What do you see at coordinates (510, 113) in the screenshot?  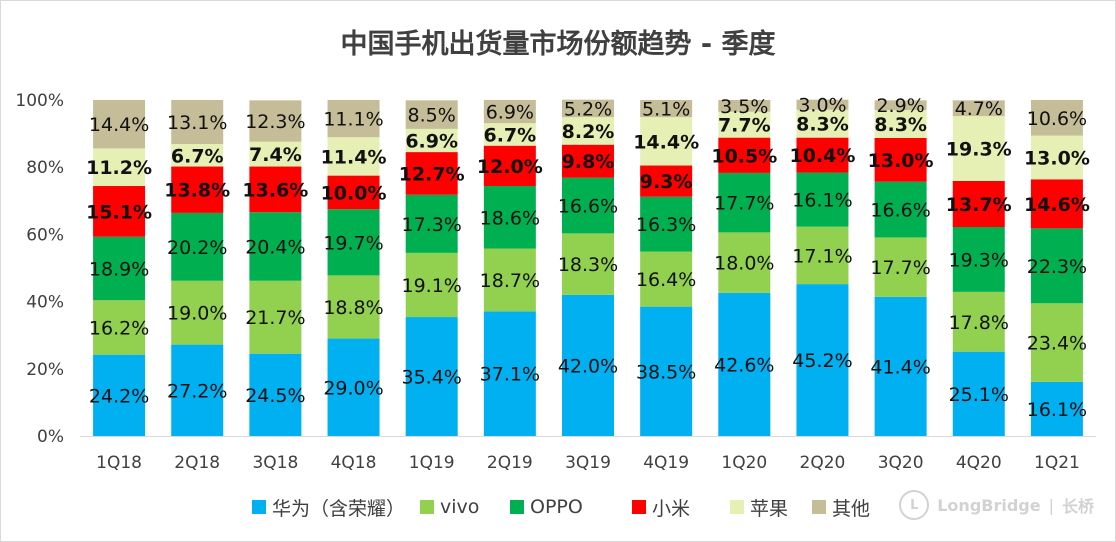 I see `data-label-other: 6.9%` at bounding box center [510, 113].